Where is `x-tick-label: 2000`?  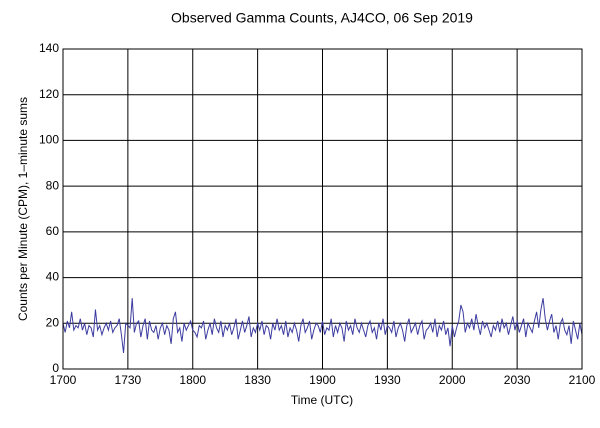
x-tick-label: 2000 is located at coordinates (452, 380).